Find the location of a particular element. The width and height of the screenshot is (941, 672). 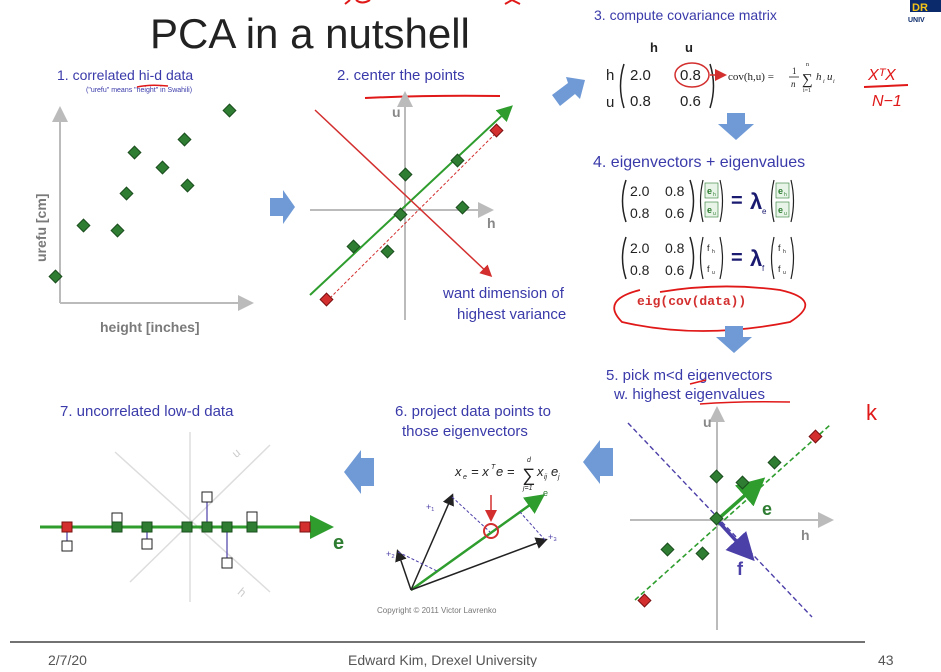

orthogonal-direction-vector is located at coordinates (403, 193).